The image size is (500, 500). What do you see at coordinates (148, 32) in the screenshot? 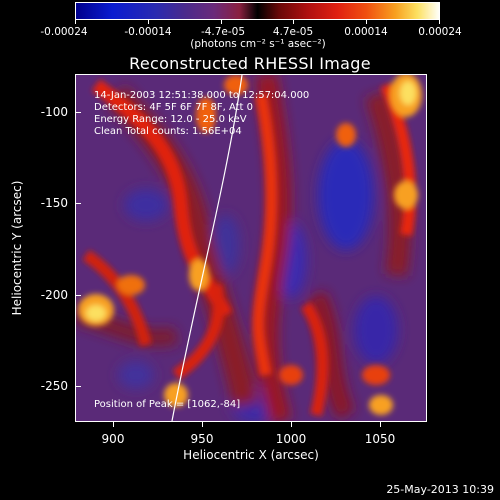
I see `colorbar-tick-label: -0.00014` at bounding box center [148, 32].